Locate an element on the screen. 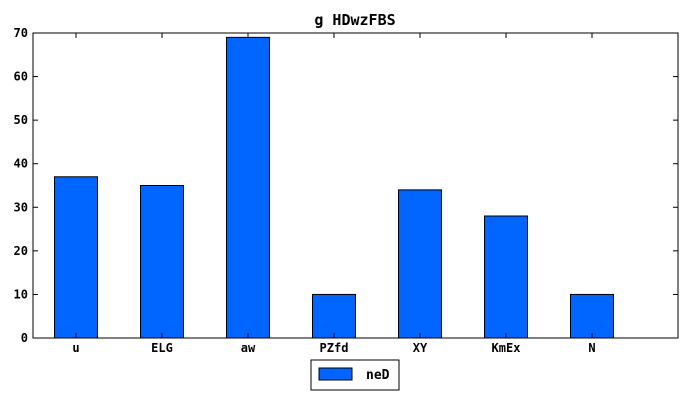 Image resolution: width=690 pixels, height=414 pixels. y-tick-label: 40 is located at coordinates (21, 164).